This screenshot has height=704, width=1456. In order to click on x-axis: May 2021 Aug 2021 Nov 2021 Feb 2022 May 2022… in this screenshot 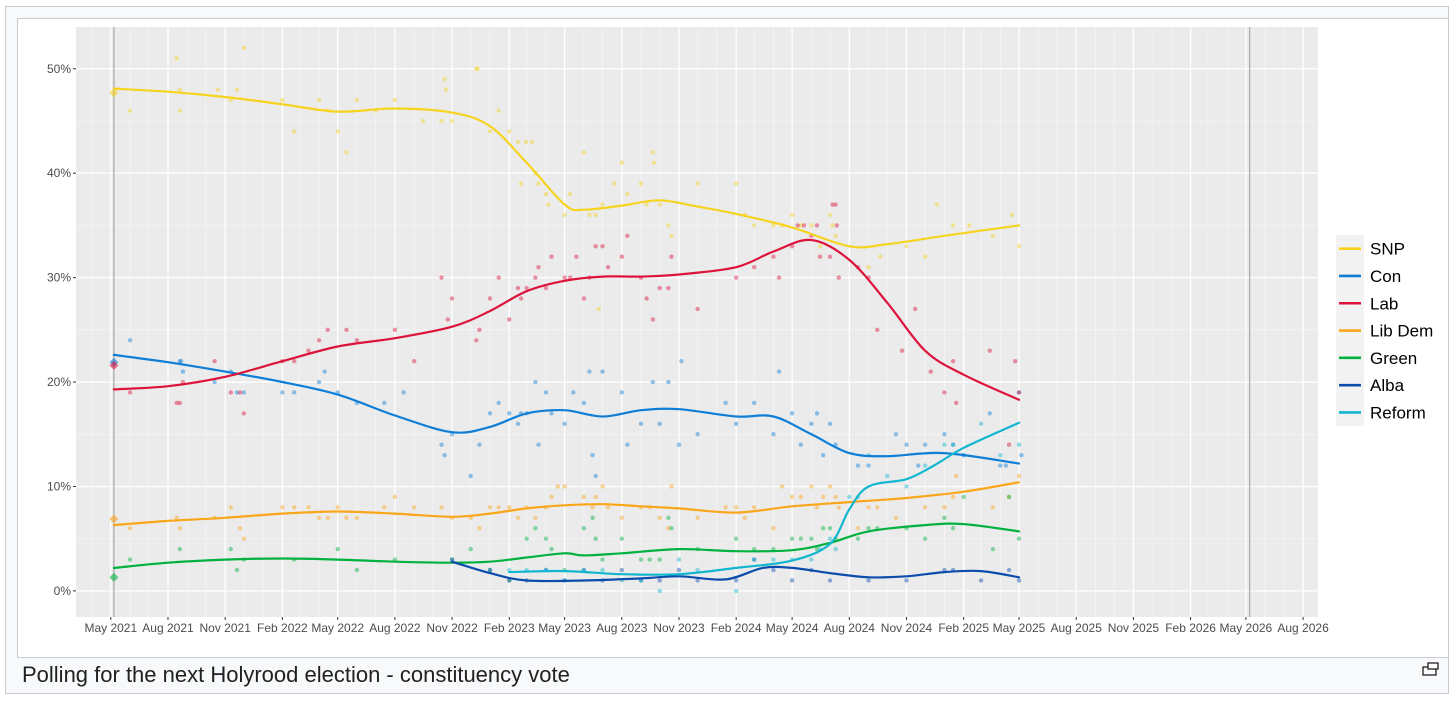, I will do `click(706, 626)`.